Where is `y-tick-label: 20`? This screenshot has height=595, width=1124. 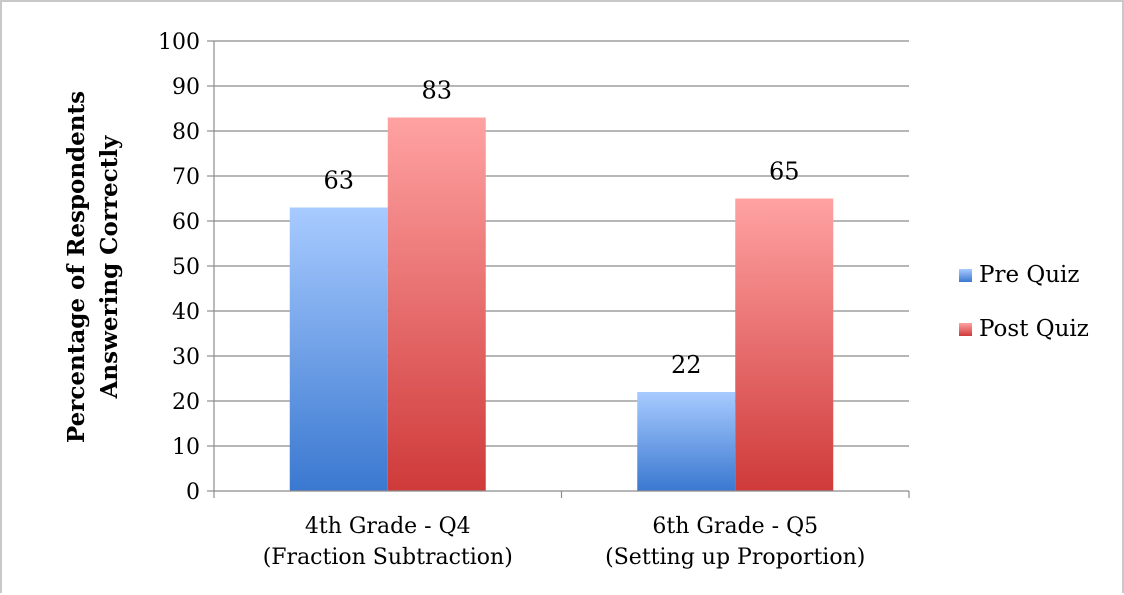 y-tick-label: 20 is located at coordinates (186, 402).